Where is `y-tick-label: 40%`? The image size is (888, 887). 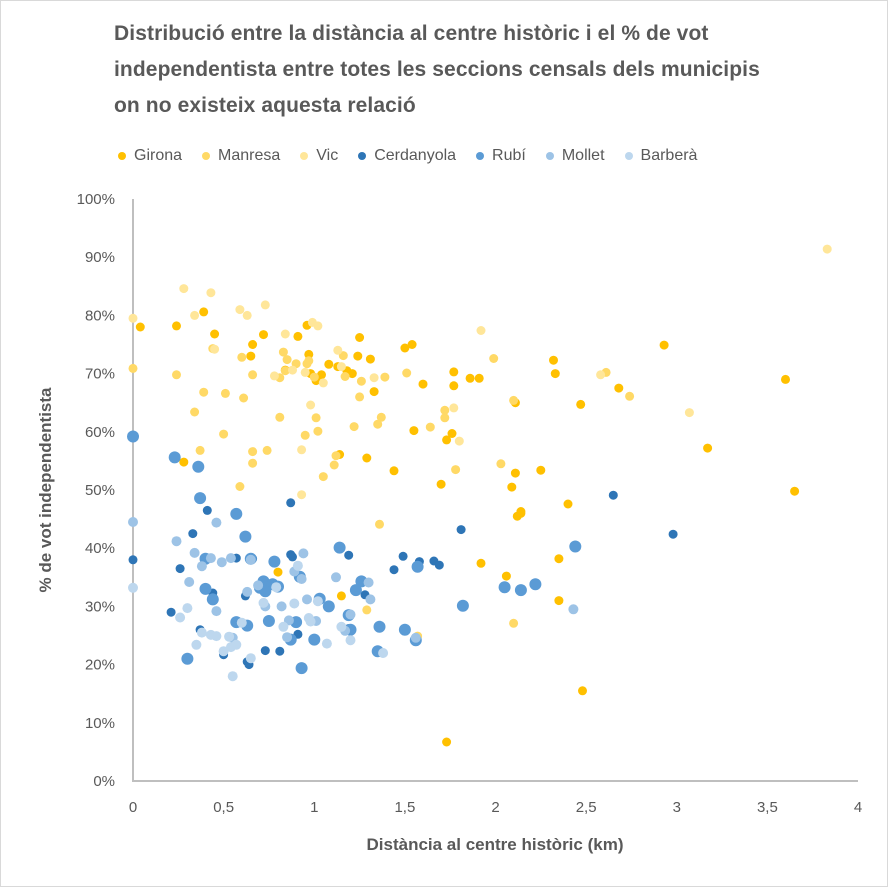 y-tick-label: 40% is located at coordinates (100, 548).